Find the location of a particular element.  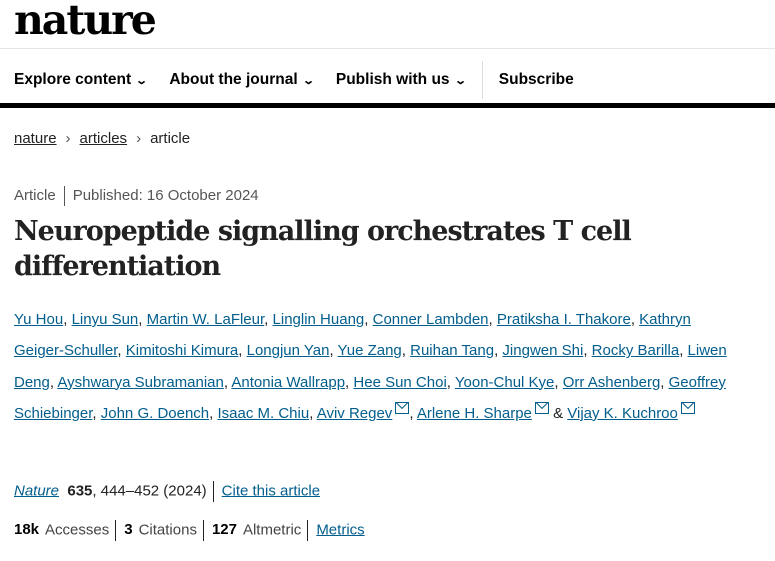

article-type: Article is located at coordinates (35, 195).